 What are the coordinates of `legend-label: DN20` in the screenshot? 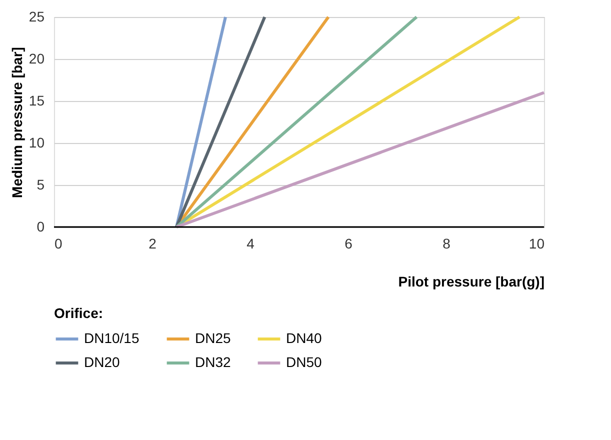 It's located at (102, 362).